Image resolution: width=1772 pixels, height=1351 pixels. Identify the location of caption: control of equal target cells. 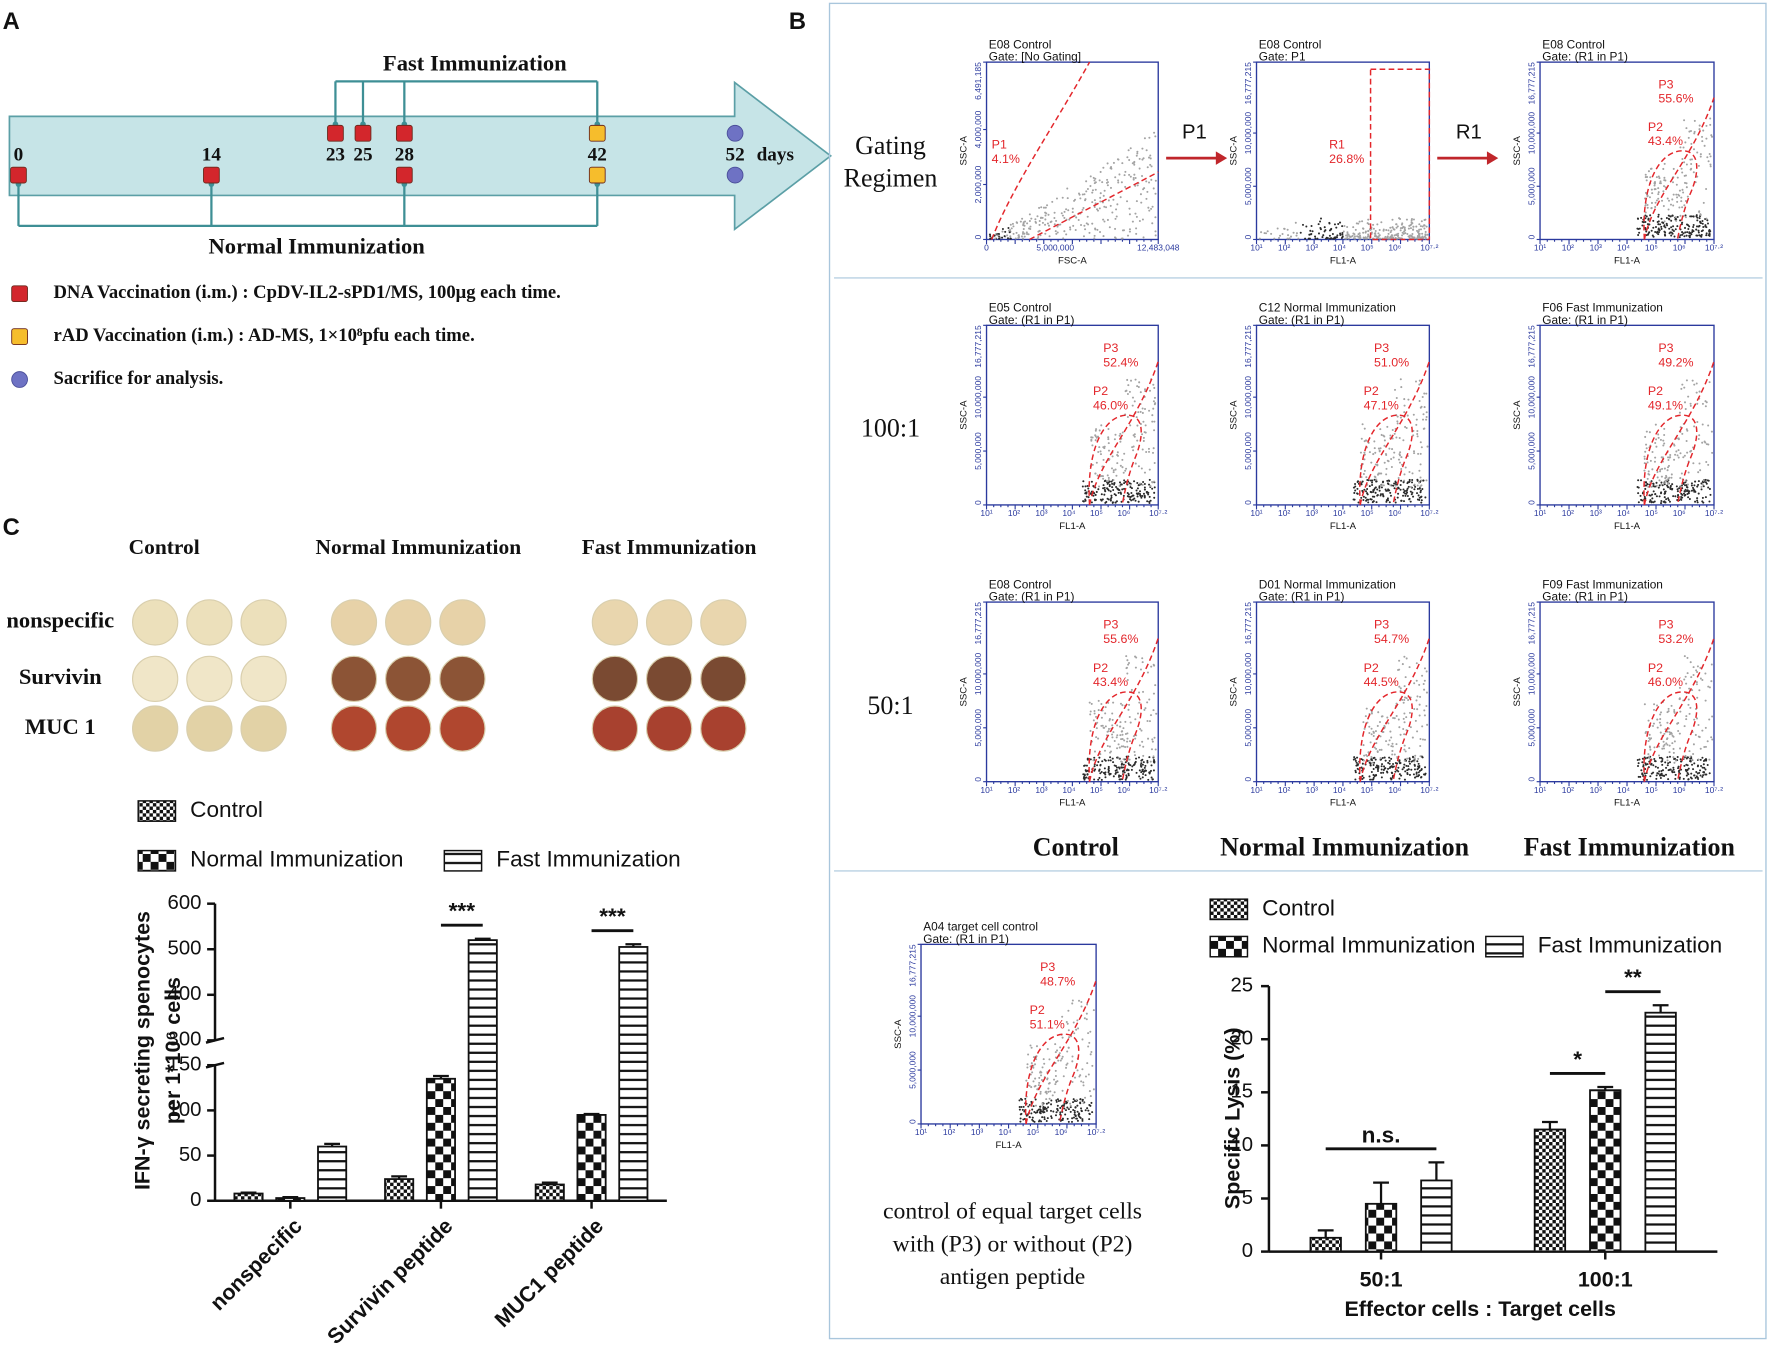
(1012, 1212).